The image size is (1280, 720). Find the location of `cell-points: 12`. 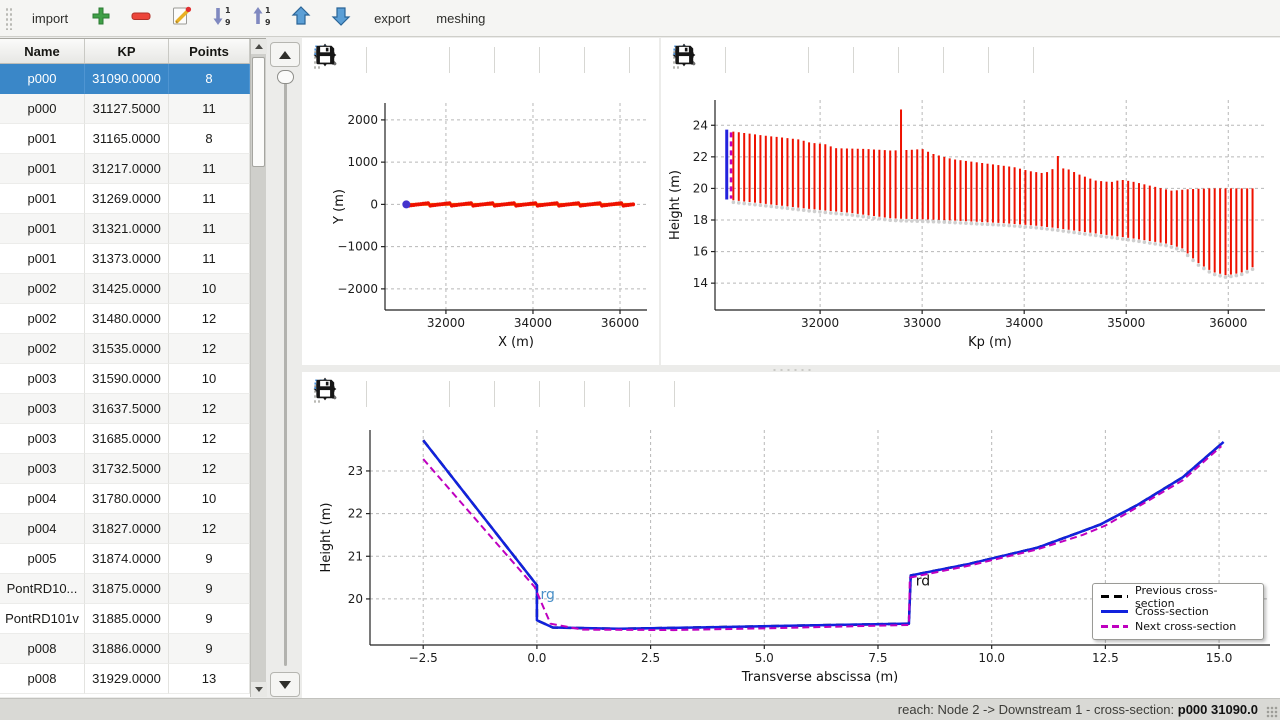

cell-points: 12 is located at coordinates (209, 319).